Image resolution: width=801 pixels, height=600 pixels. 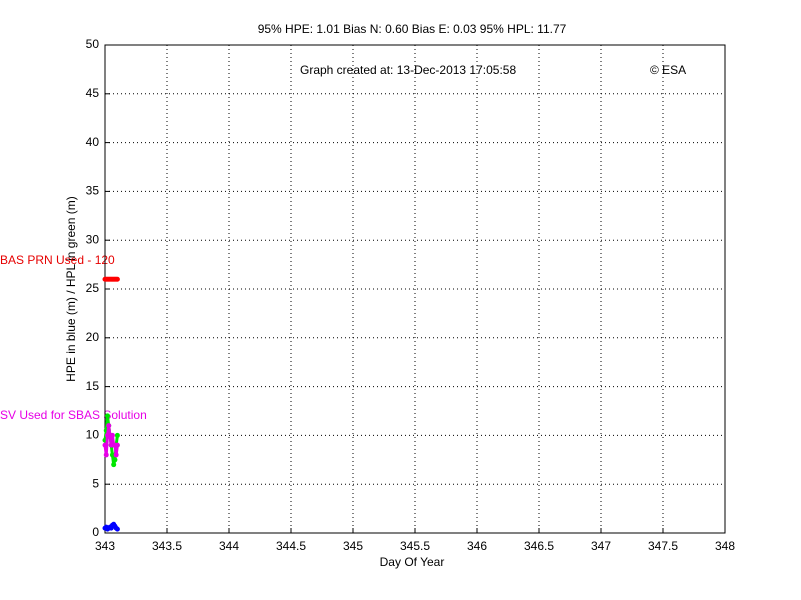 What do you see at coordinates (93, 288) in the screenshot?
I see `y-tick-label: 25` at bounding box center [93, 288].